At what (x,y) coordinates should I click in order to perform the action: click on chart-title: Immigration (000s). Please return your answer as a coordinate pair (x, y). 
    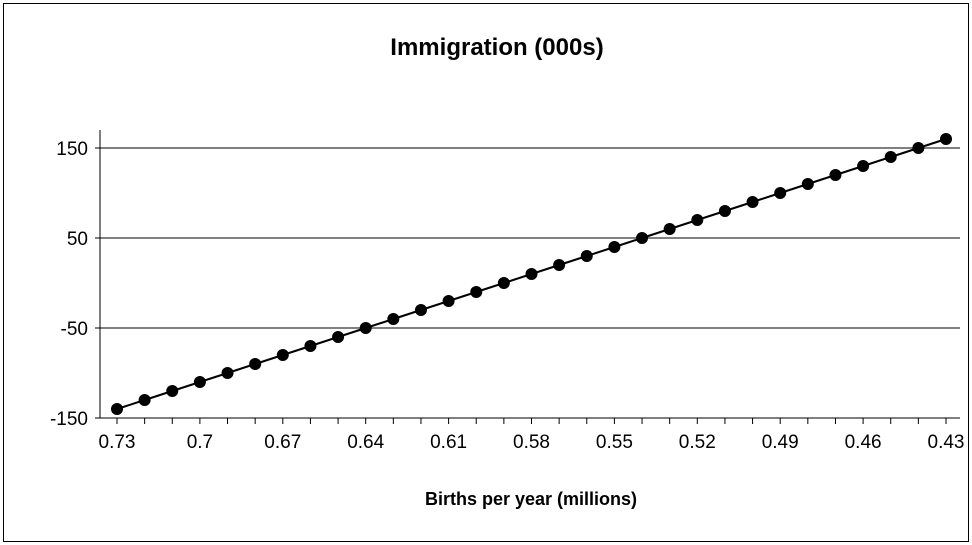
    Looking at the image, I should click on (496, 47).